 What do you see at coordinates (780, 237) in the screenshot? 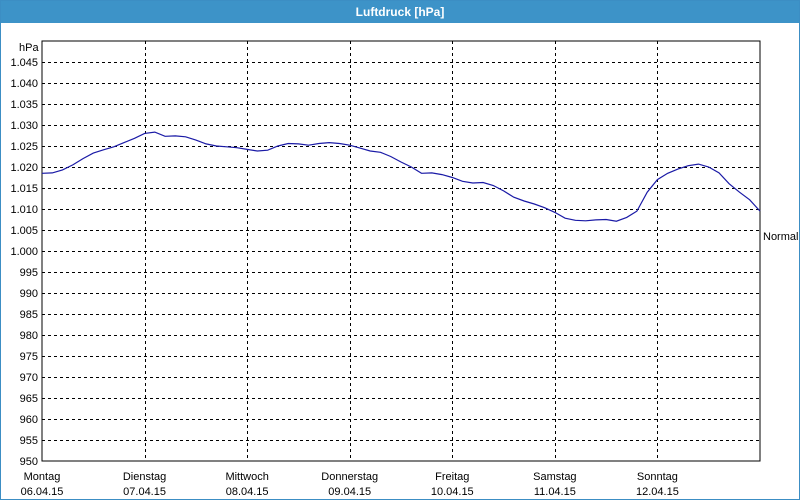
I see `normal-label: Normal` at bounding box center [780, 237].